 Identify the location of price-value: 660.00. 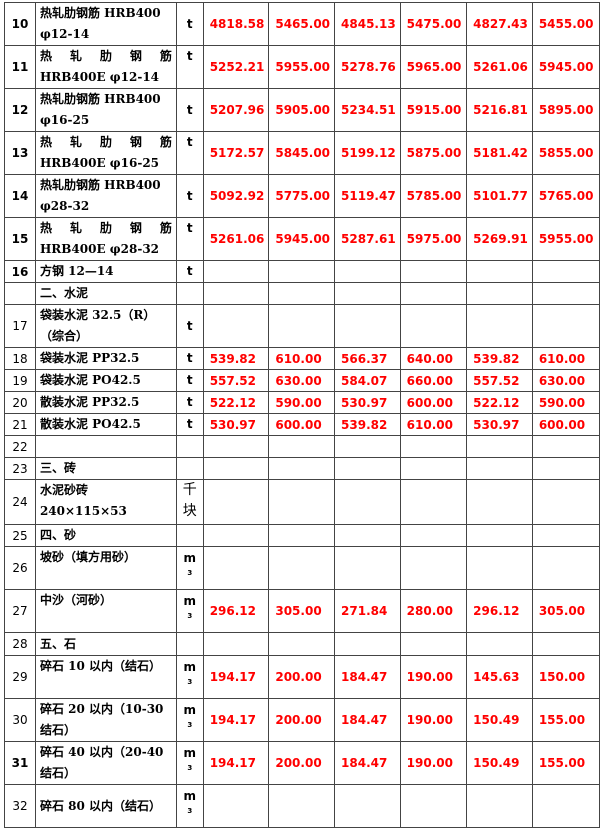
(433, 380).